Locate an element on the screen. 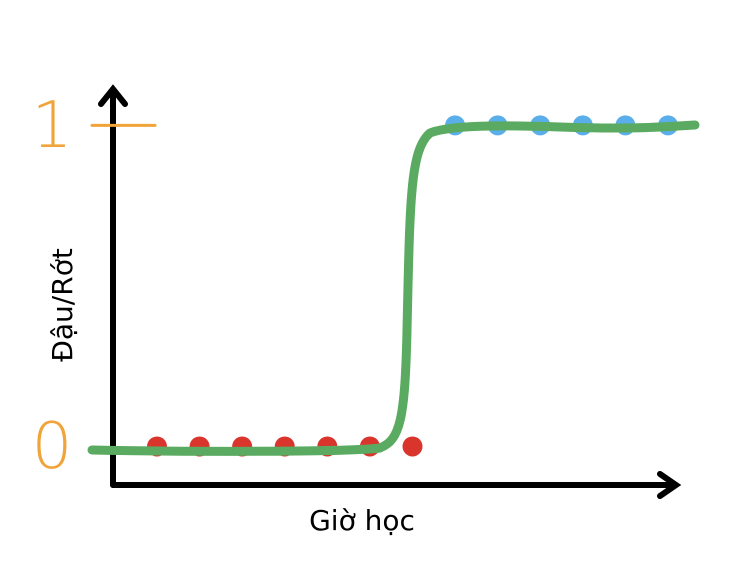 The height and width of the screenshot is (580, 756). y-tick-label: 0 is located at coordinates (52, 447).